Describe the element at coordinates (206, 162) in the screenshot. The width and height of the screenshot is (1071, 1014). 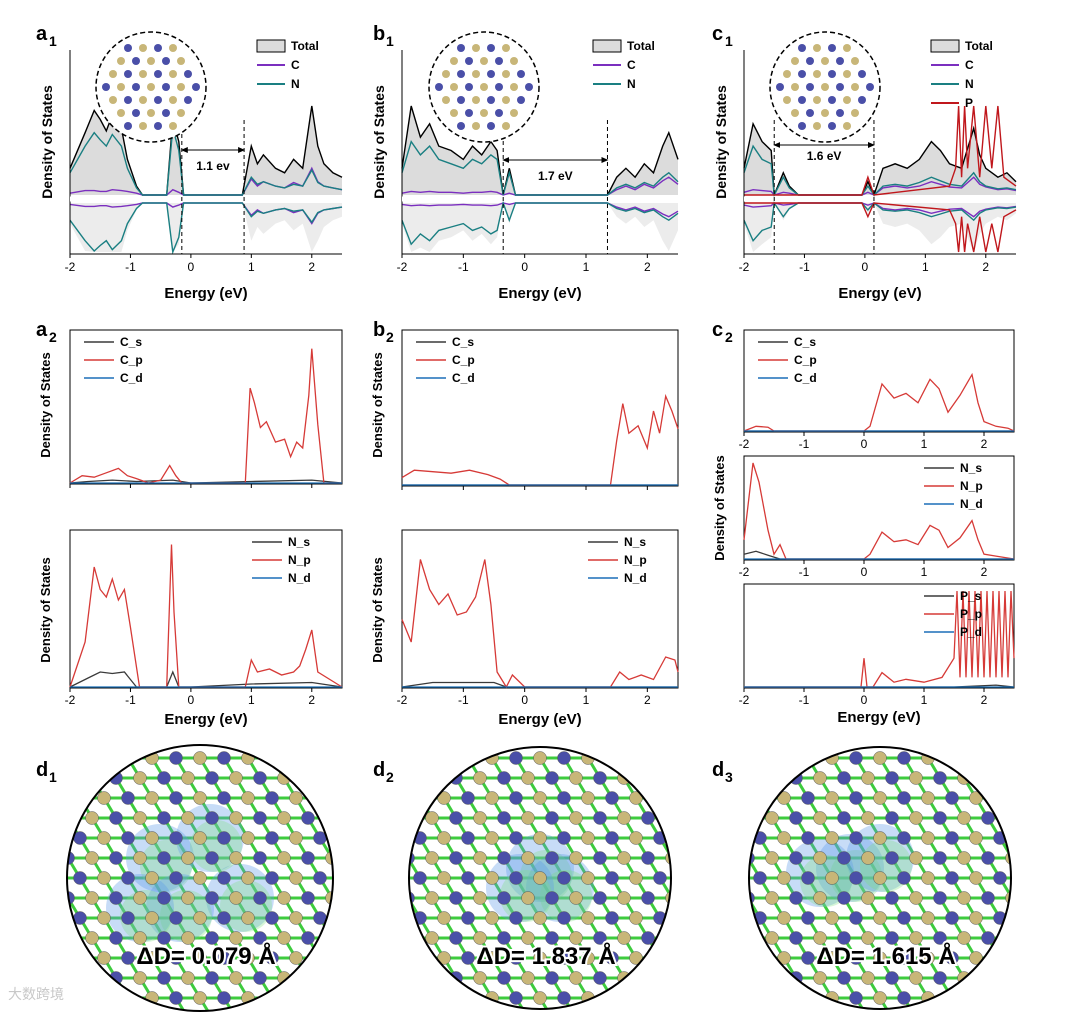
I see `series-line-up-N` at that location.